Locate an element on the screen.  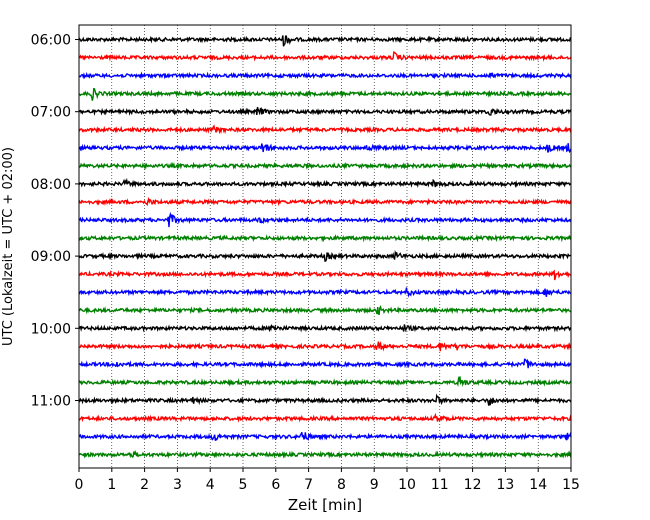
x-tick-label: 6 is located at coordinates (275, 485).